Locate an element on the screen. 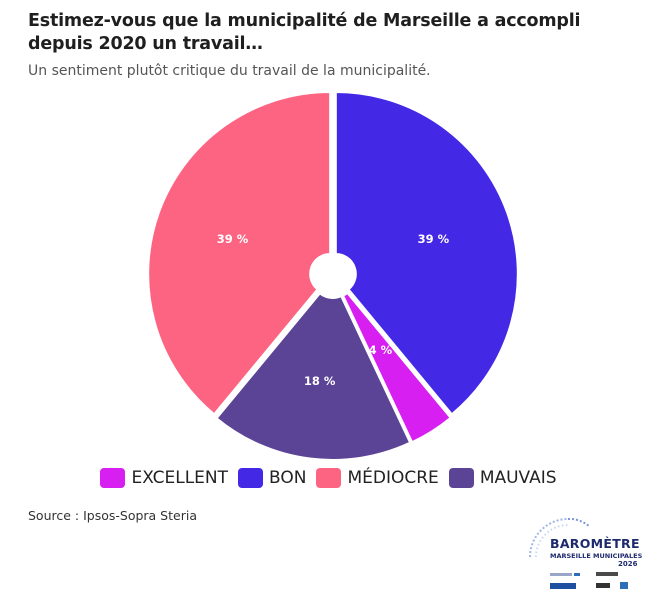 The width and height of the screenshot is (657, 597). pie-slice-mauvais is located at coordinates (313, 376).